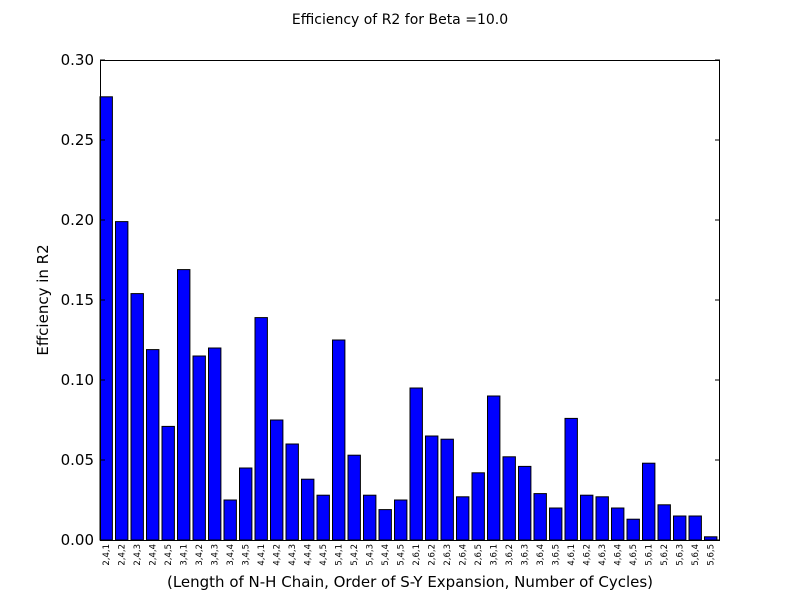 This screenshot has height=600, width=800. I want to click on x-tick-label: 4,4,4, so click(309, 555).